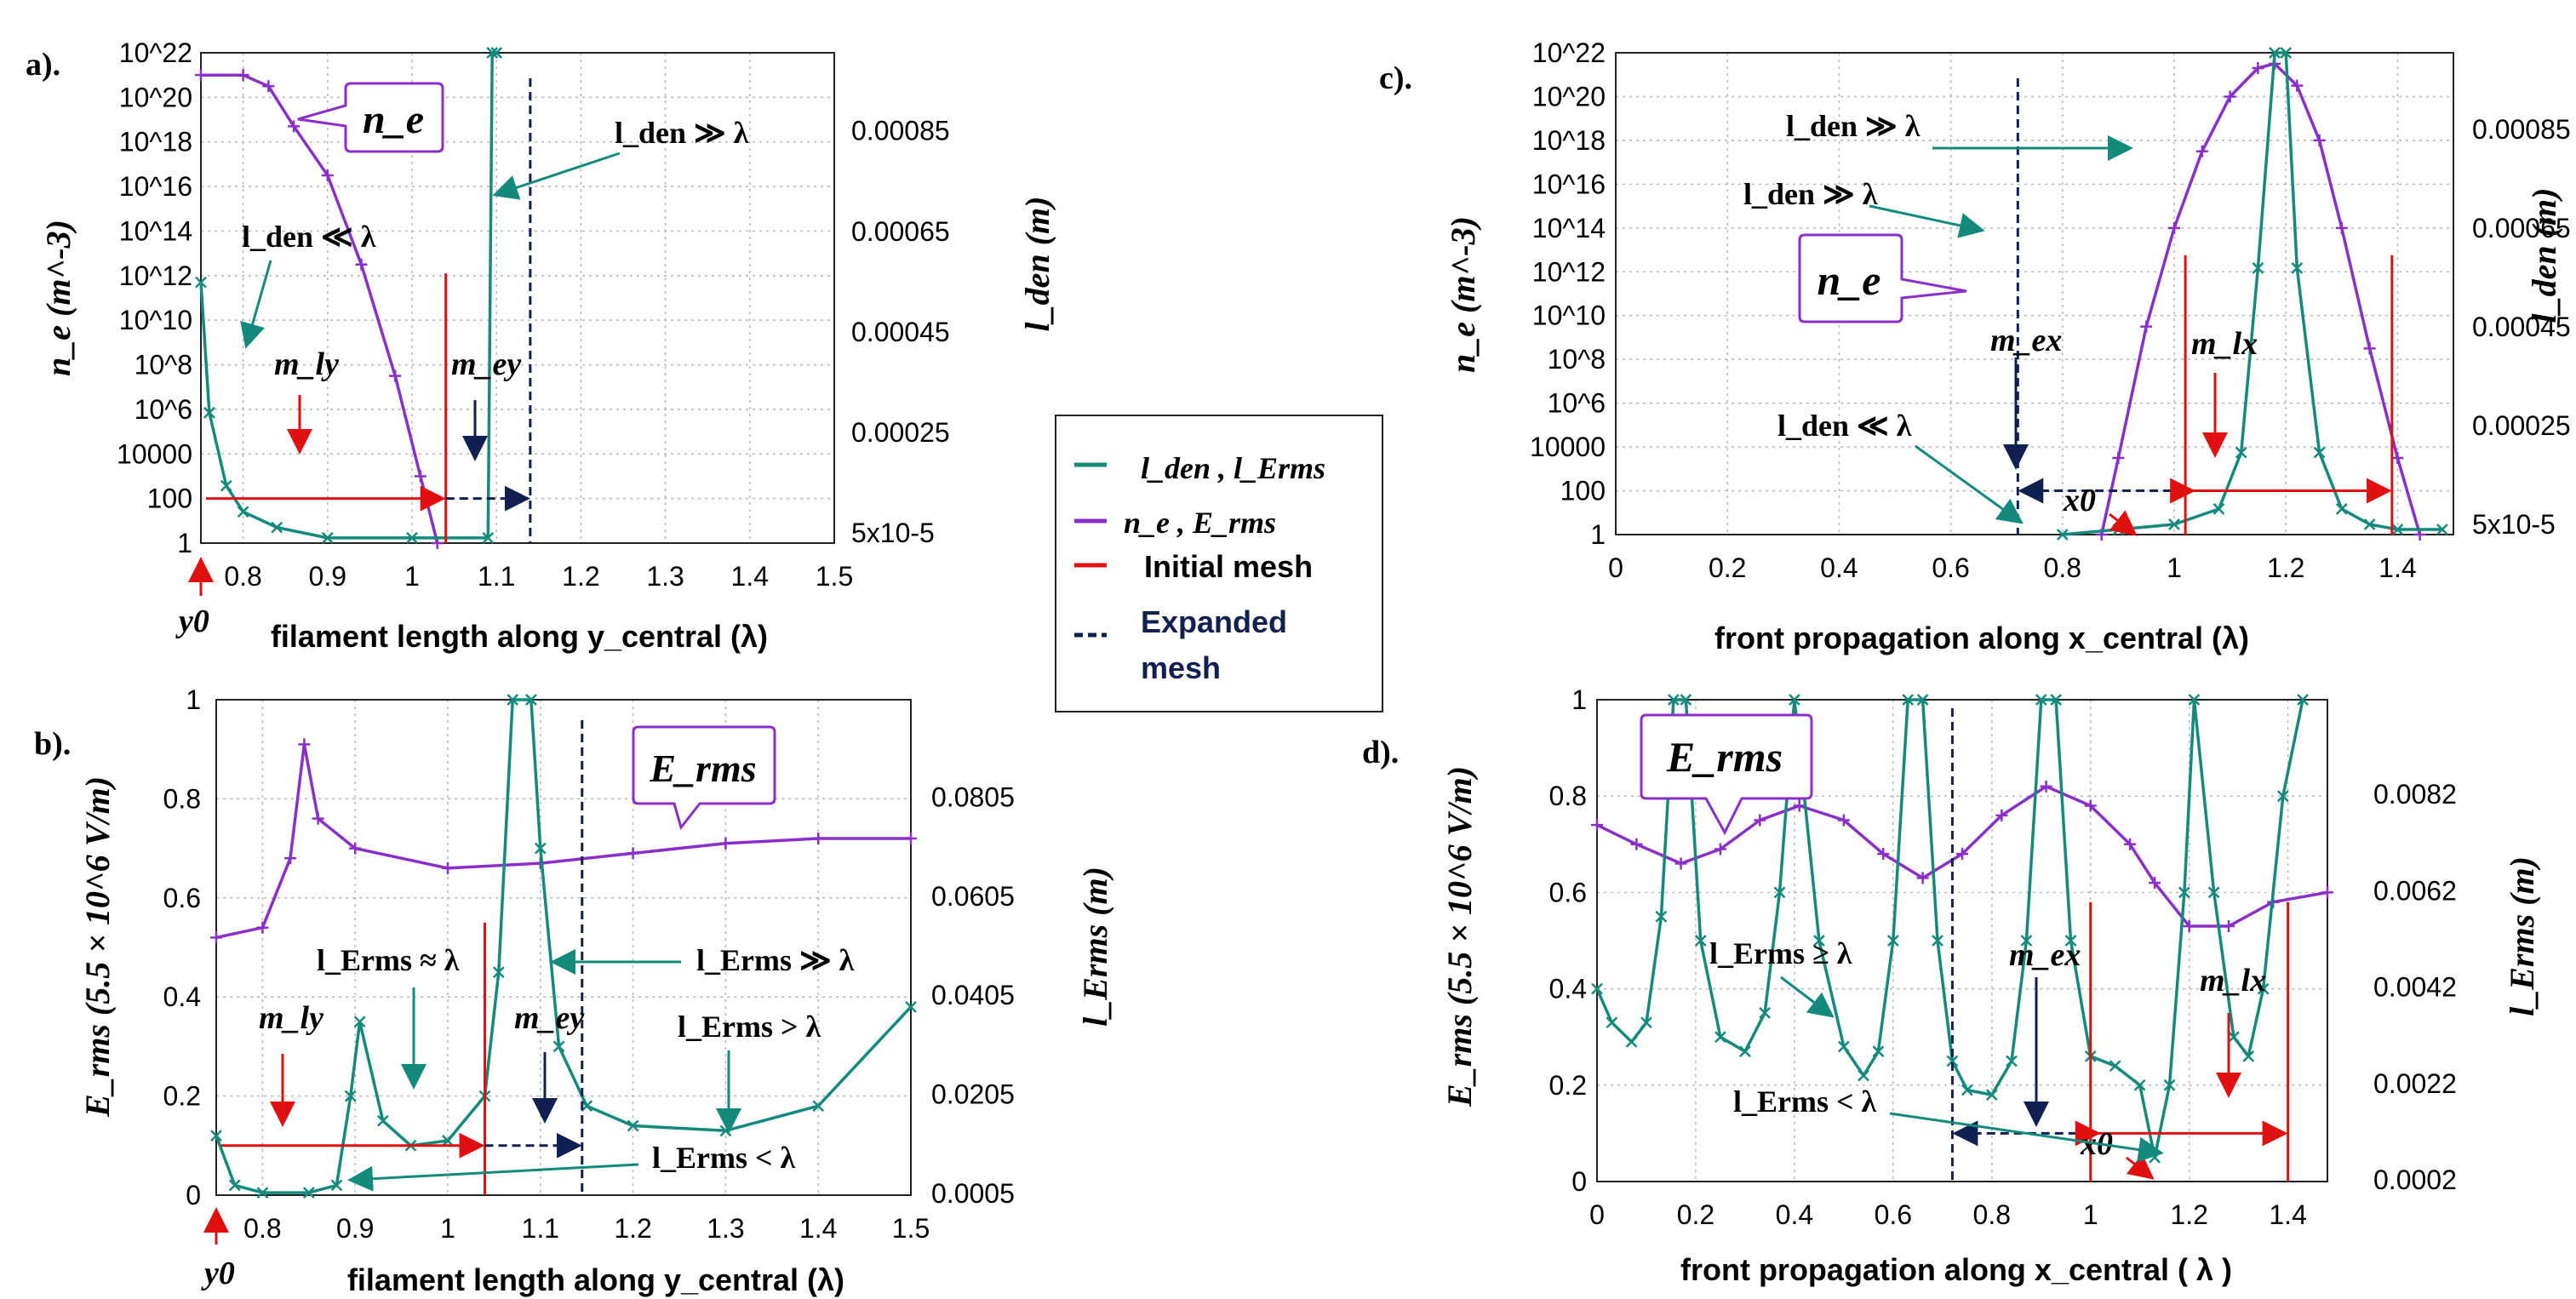 The width and height of the screenshot is (2576, 1299). Describe the element at coordinates (1616, 567) in the screenshot. I see `x-tick-label: 0` at that location.